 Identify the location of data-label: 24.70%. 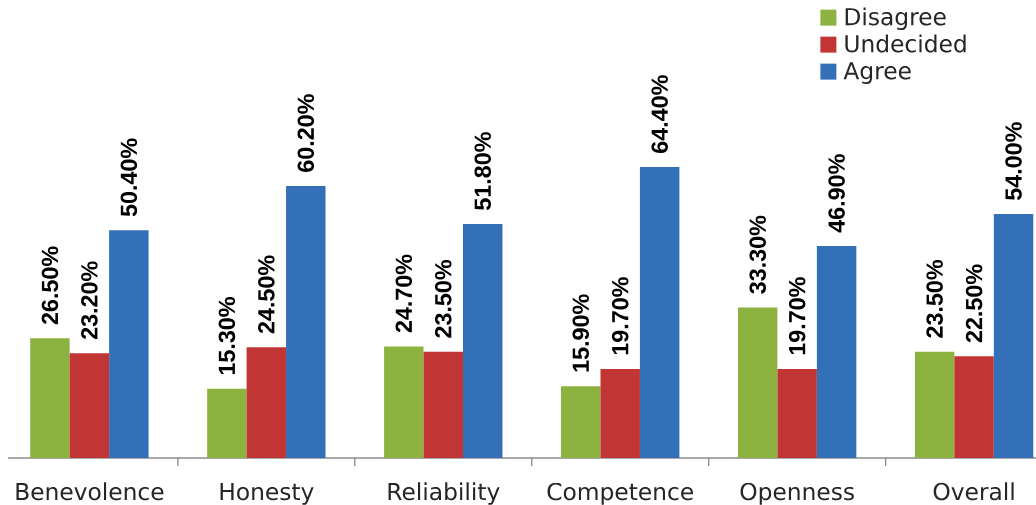
(404, 293).